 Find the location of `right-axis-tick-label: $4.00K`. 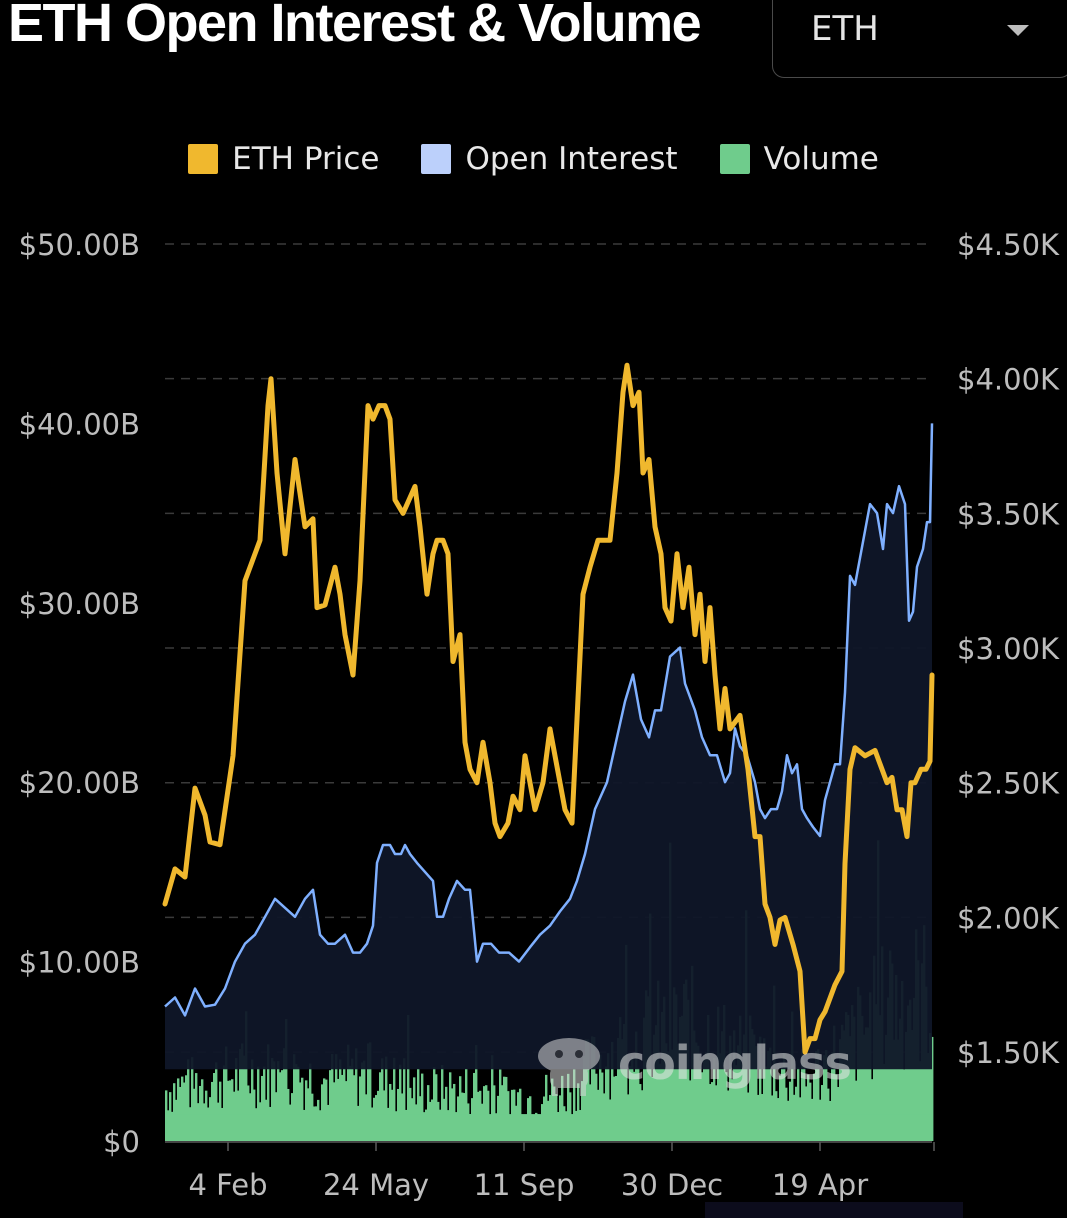

right-axis-tick-label: $4.00K is located at coordinates (1008, 380).